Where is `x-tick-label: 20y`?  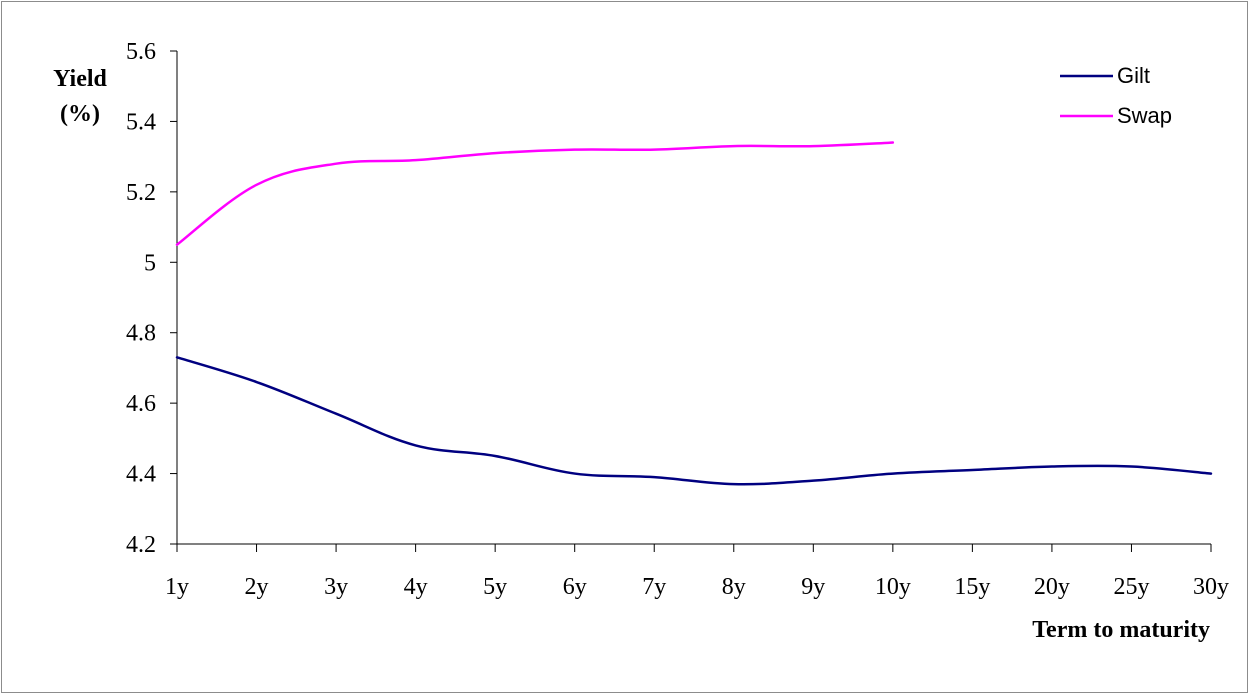 x-tick-label: 20y is located at coordinates (1052, 587).